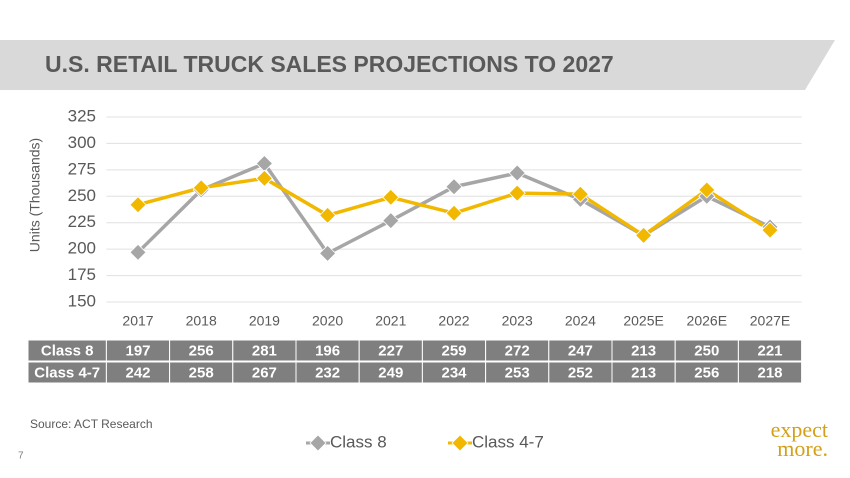 The width and height of the screenshot is (850, 478). I want to click on legend-label: Class 8, so click(358, 441).